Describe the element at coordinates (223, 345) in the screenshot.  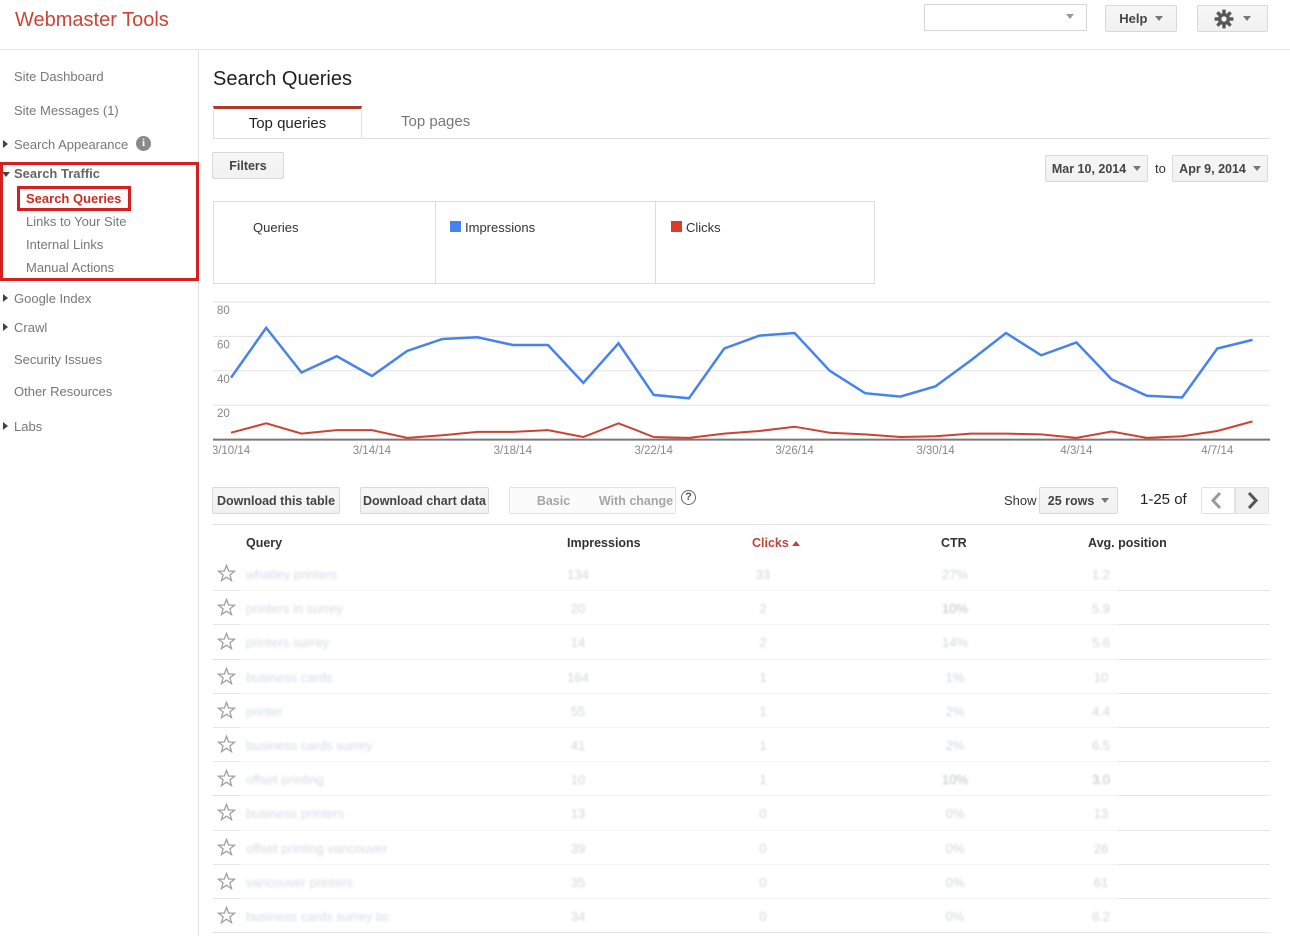
I see `svg-text: 60` at that location.